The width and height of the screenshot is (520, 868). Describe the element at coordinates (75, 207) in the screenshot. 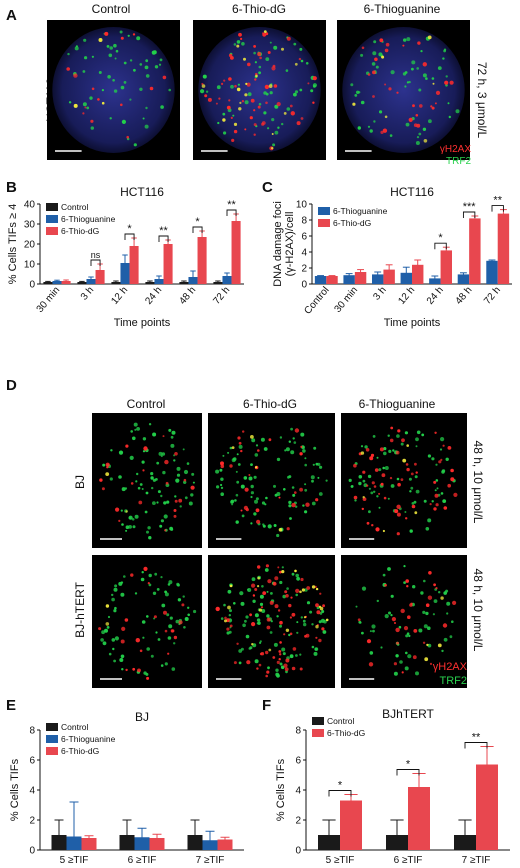

I see `legend-label-control: Control` at that location.